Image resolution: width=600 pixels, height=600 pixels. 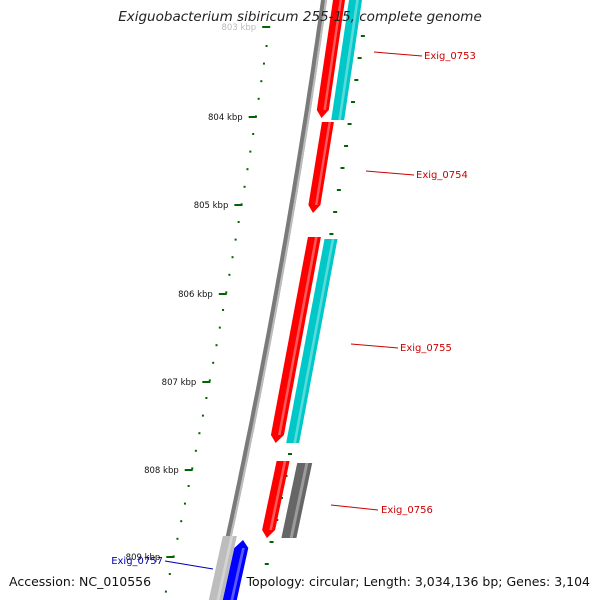 I want to click on scale-tick-label: 803 kbp, so click(x=239, y=28).